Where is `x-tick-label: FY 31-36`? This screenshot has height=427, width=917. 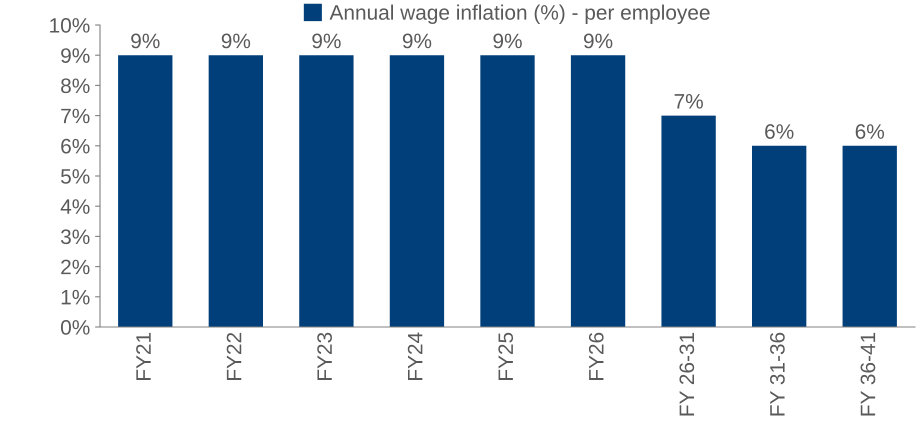 x-tick-label: FY 31-36 is located at coordinates (777, 374).